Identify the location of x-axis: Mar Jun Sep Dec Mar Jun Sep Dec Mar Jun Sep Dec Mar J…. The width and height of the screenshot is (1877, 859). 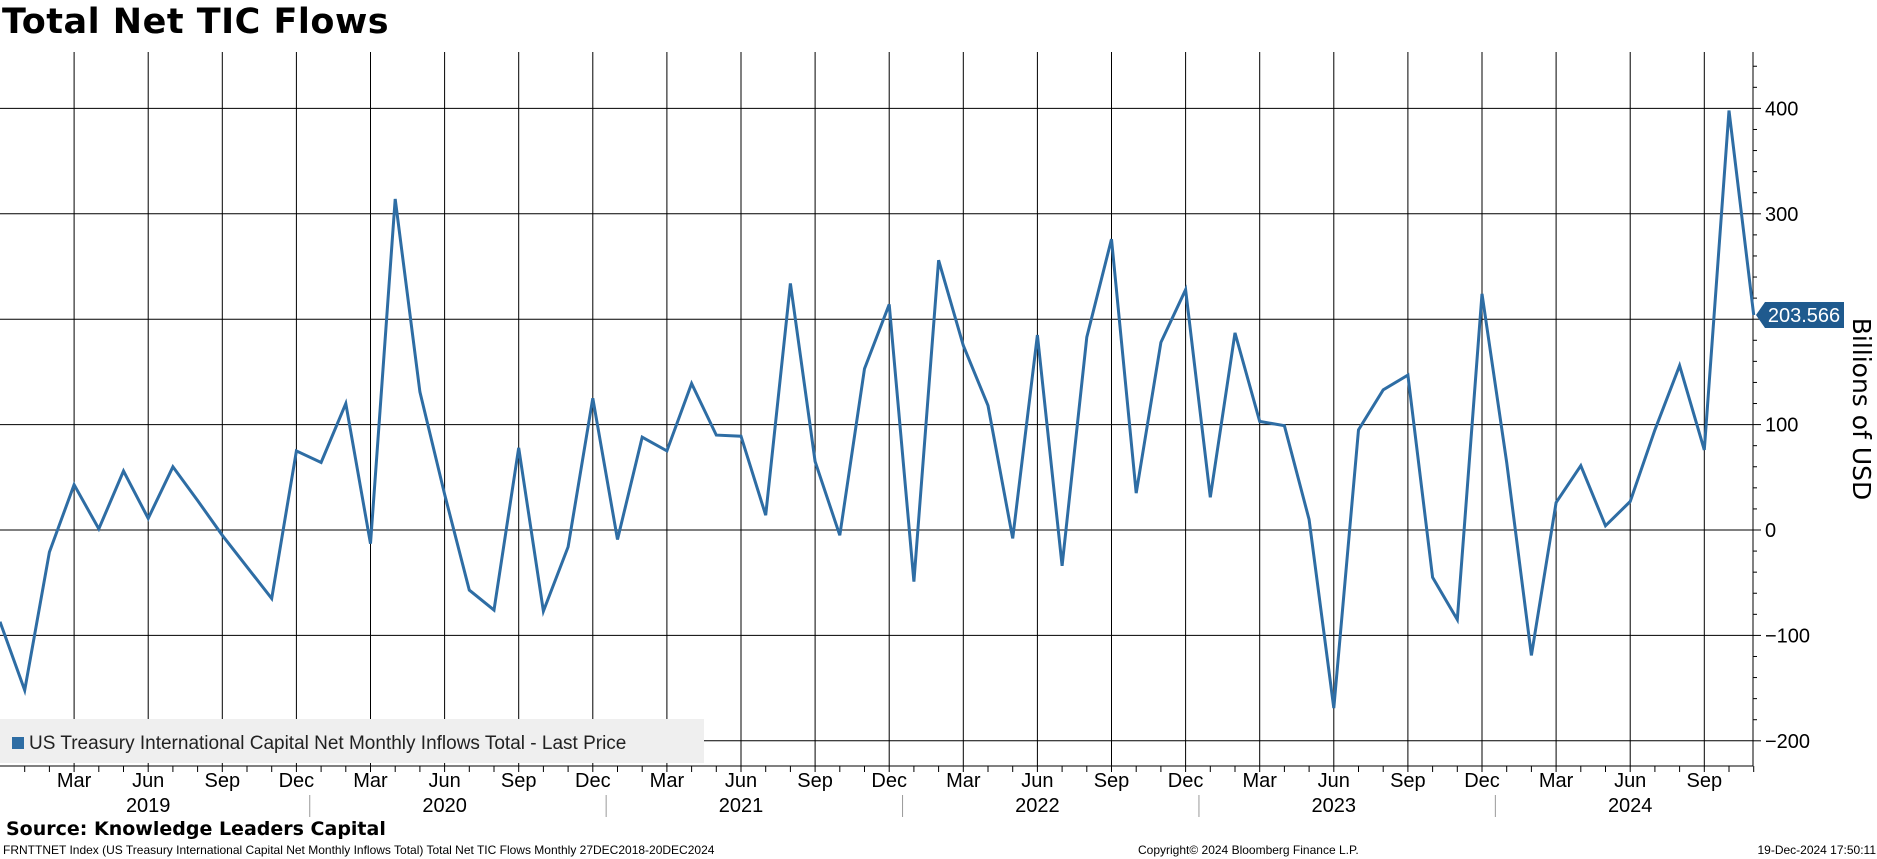
(877, 791).